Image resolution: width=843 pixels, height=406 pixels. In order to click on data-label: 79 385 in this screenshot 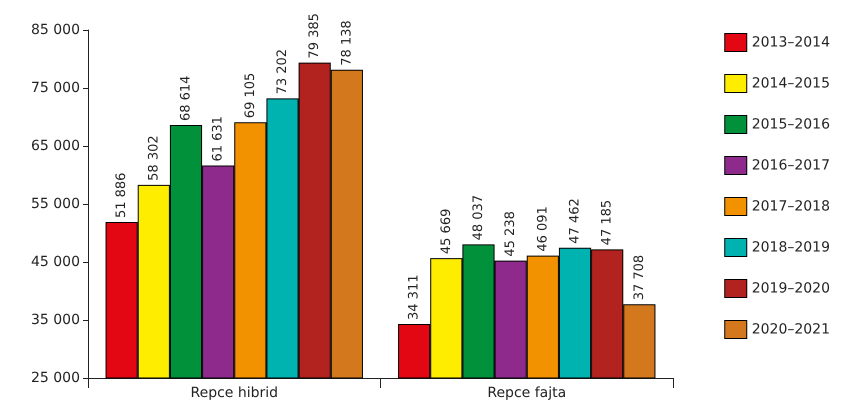, I will do `click(314, 36)`.